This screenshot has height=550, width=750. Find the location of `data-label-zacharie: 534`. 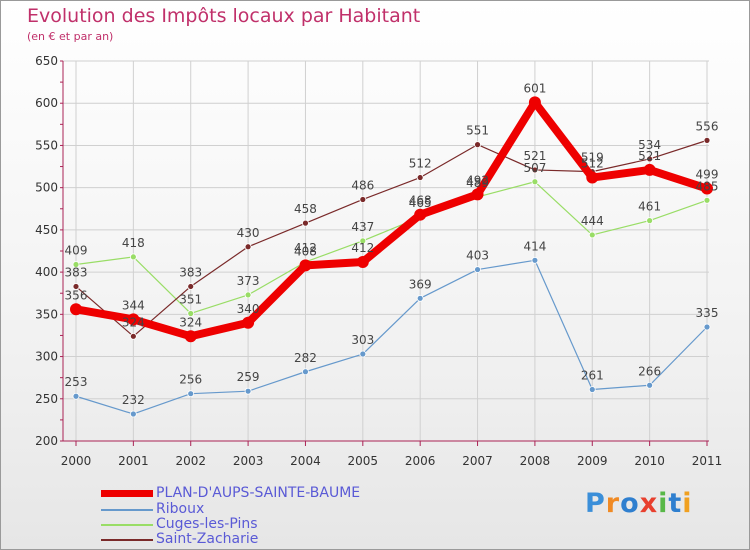

data-label-zacharie: 534 is located at coordinates (649, 145).